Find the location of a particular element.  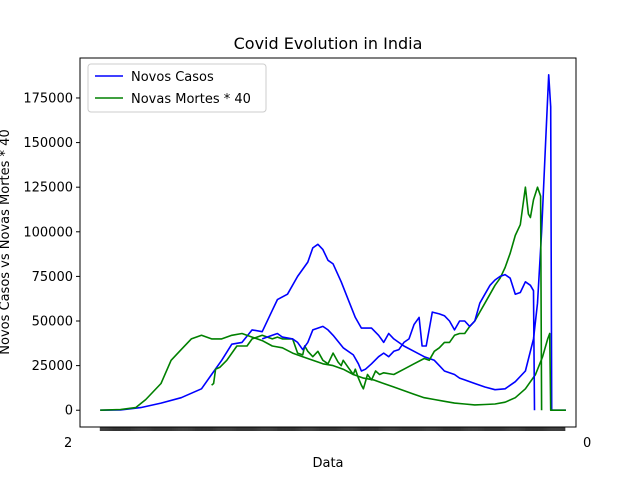

chart-title: Covid Evolution in India is located at coordinates (328, 43).